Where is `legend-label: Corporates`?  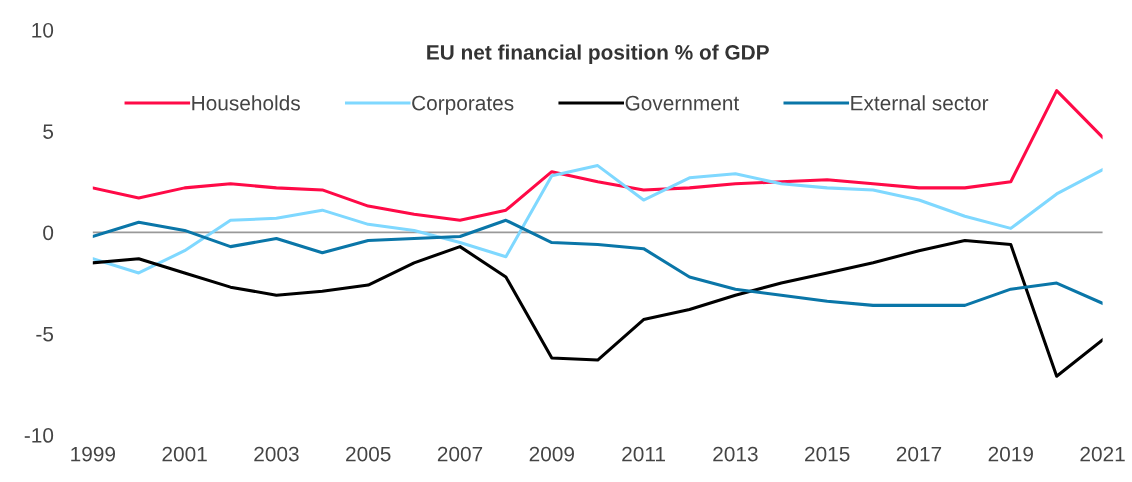 legend-label: Corporates is located at coordinates (463, 105).